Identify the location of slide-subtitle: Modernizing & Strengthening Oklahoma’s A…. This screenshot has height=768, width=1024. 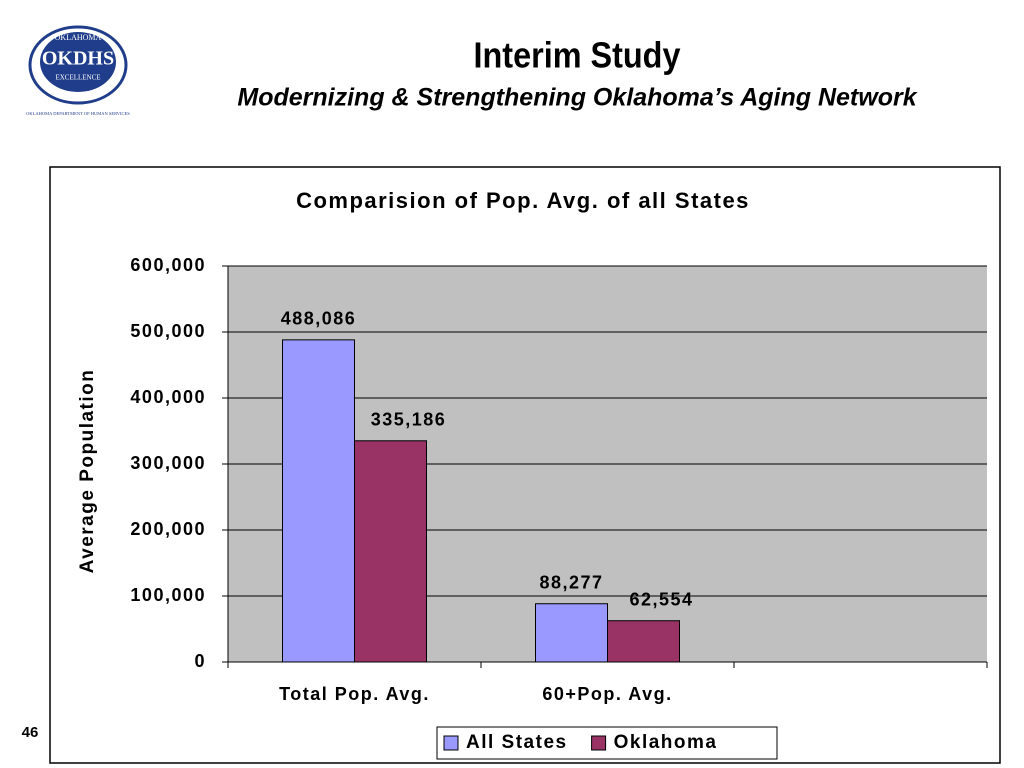
(577, 98).